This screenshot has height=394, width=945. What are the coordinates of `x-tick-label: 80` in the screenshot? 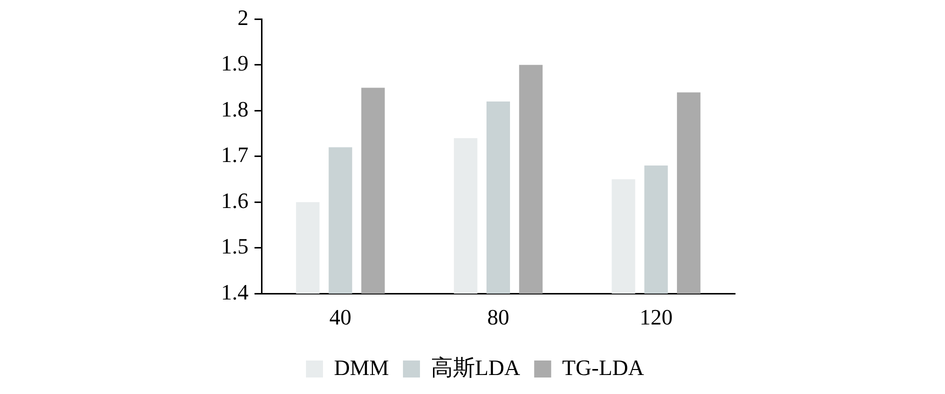 It's located at (498, 317).